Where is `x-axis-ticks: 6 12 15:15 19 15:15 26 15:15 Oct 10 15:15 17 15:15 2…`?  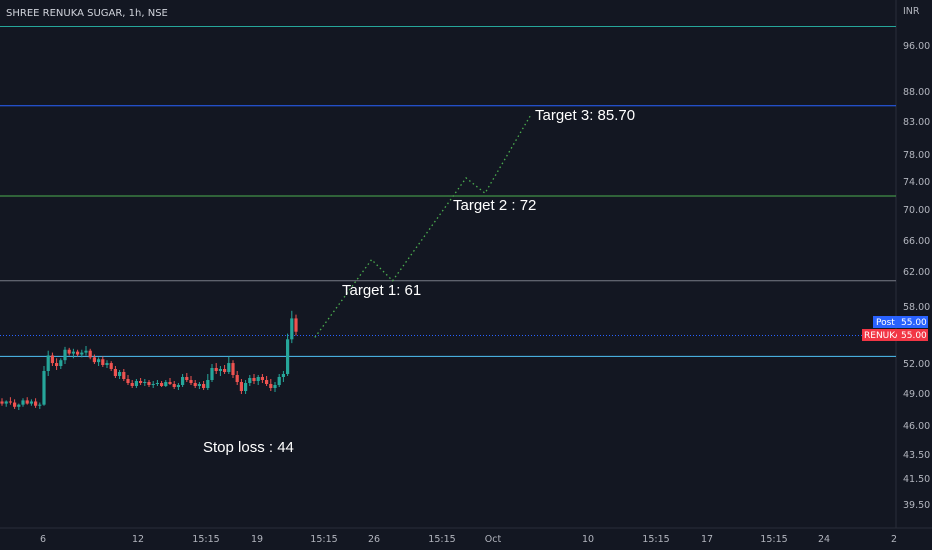 x-axis-ticks: 6 12 15:15 19 15:15 26 15:15 Oct 10 15:15 17 15:15 2… is located at coordinates (468, 539).